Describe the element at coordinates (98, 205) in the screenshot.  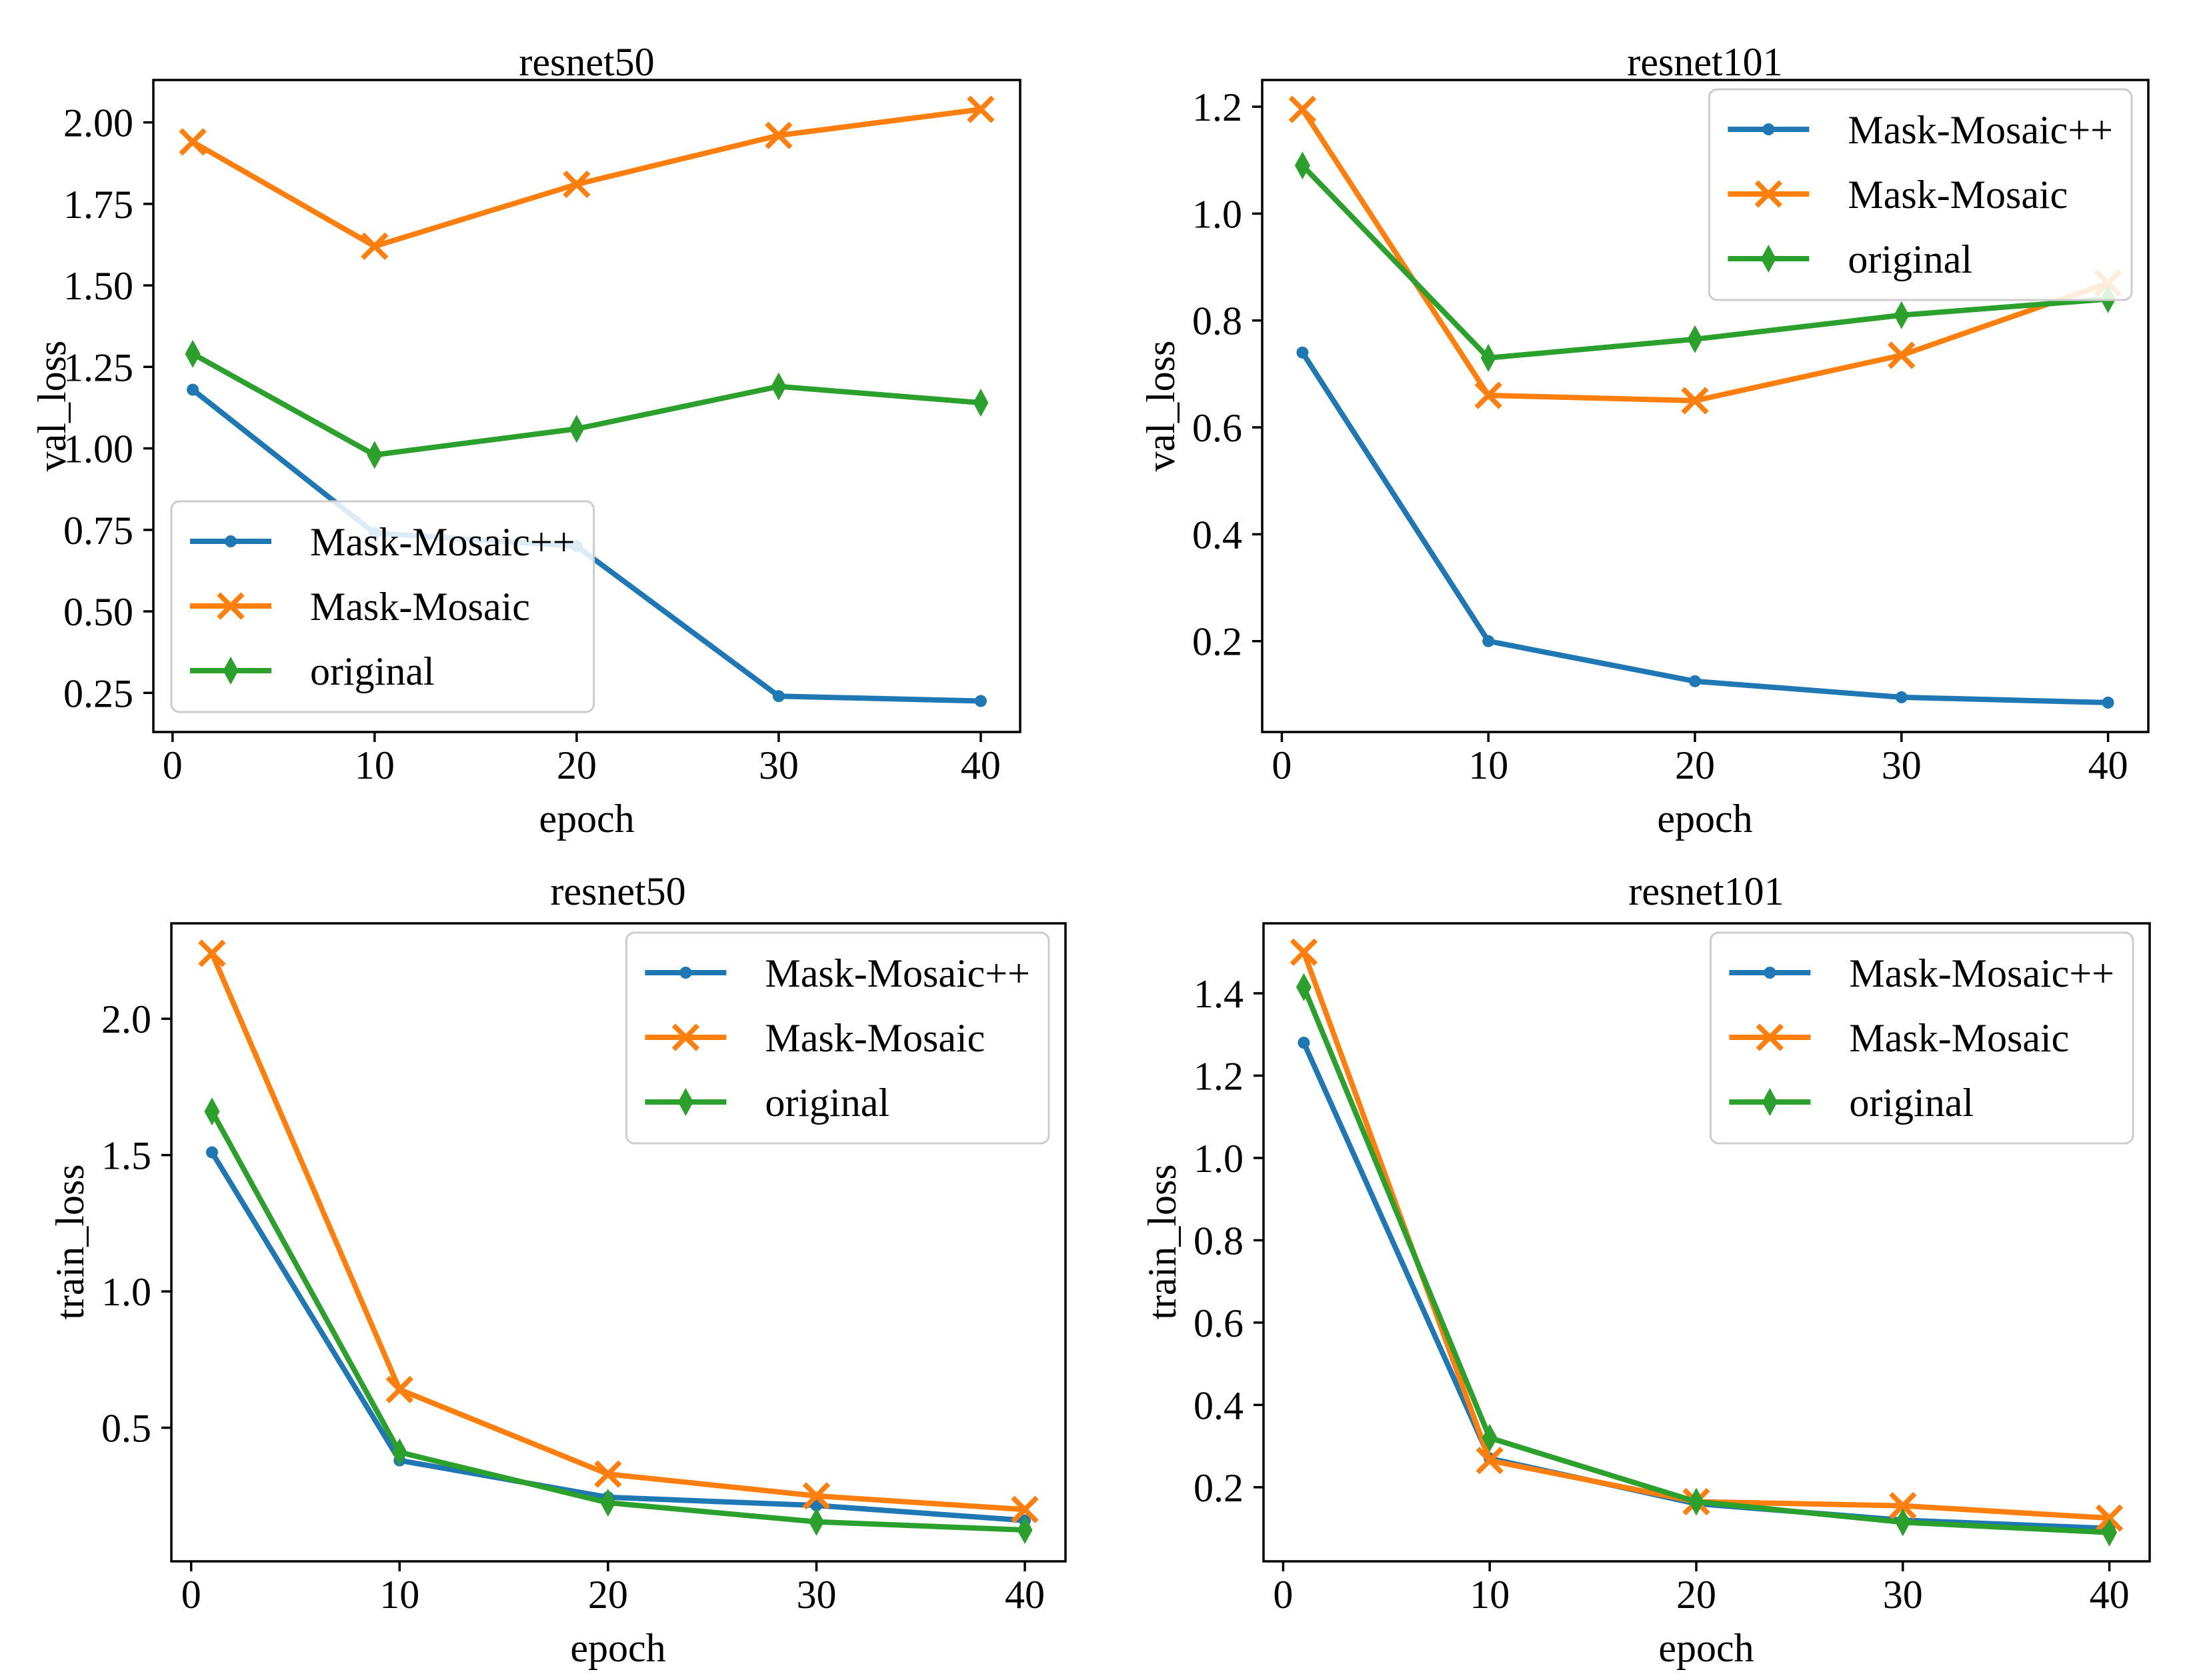
I see `y-tick-label: 1.75` at that location.